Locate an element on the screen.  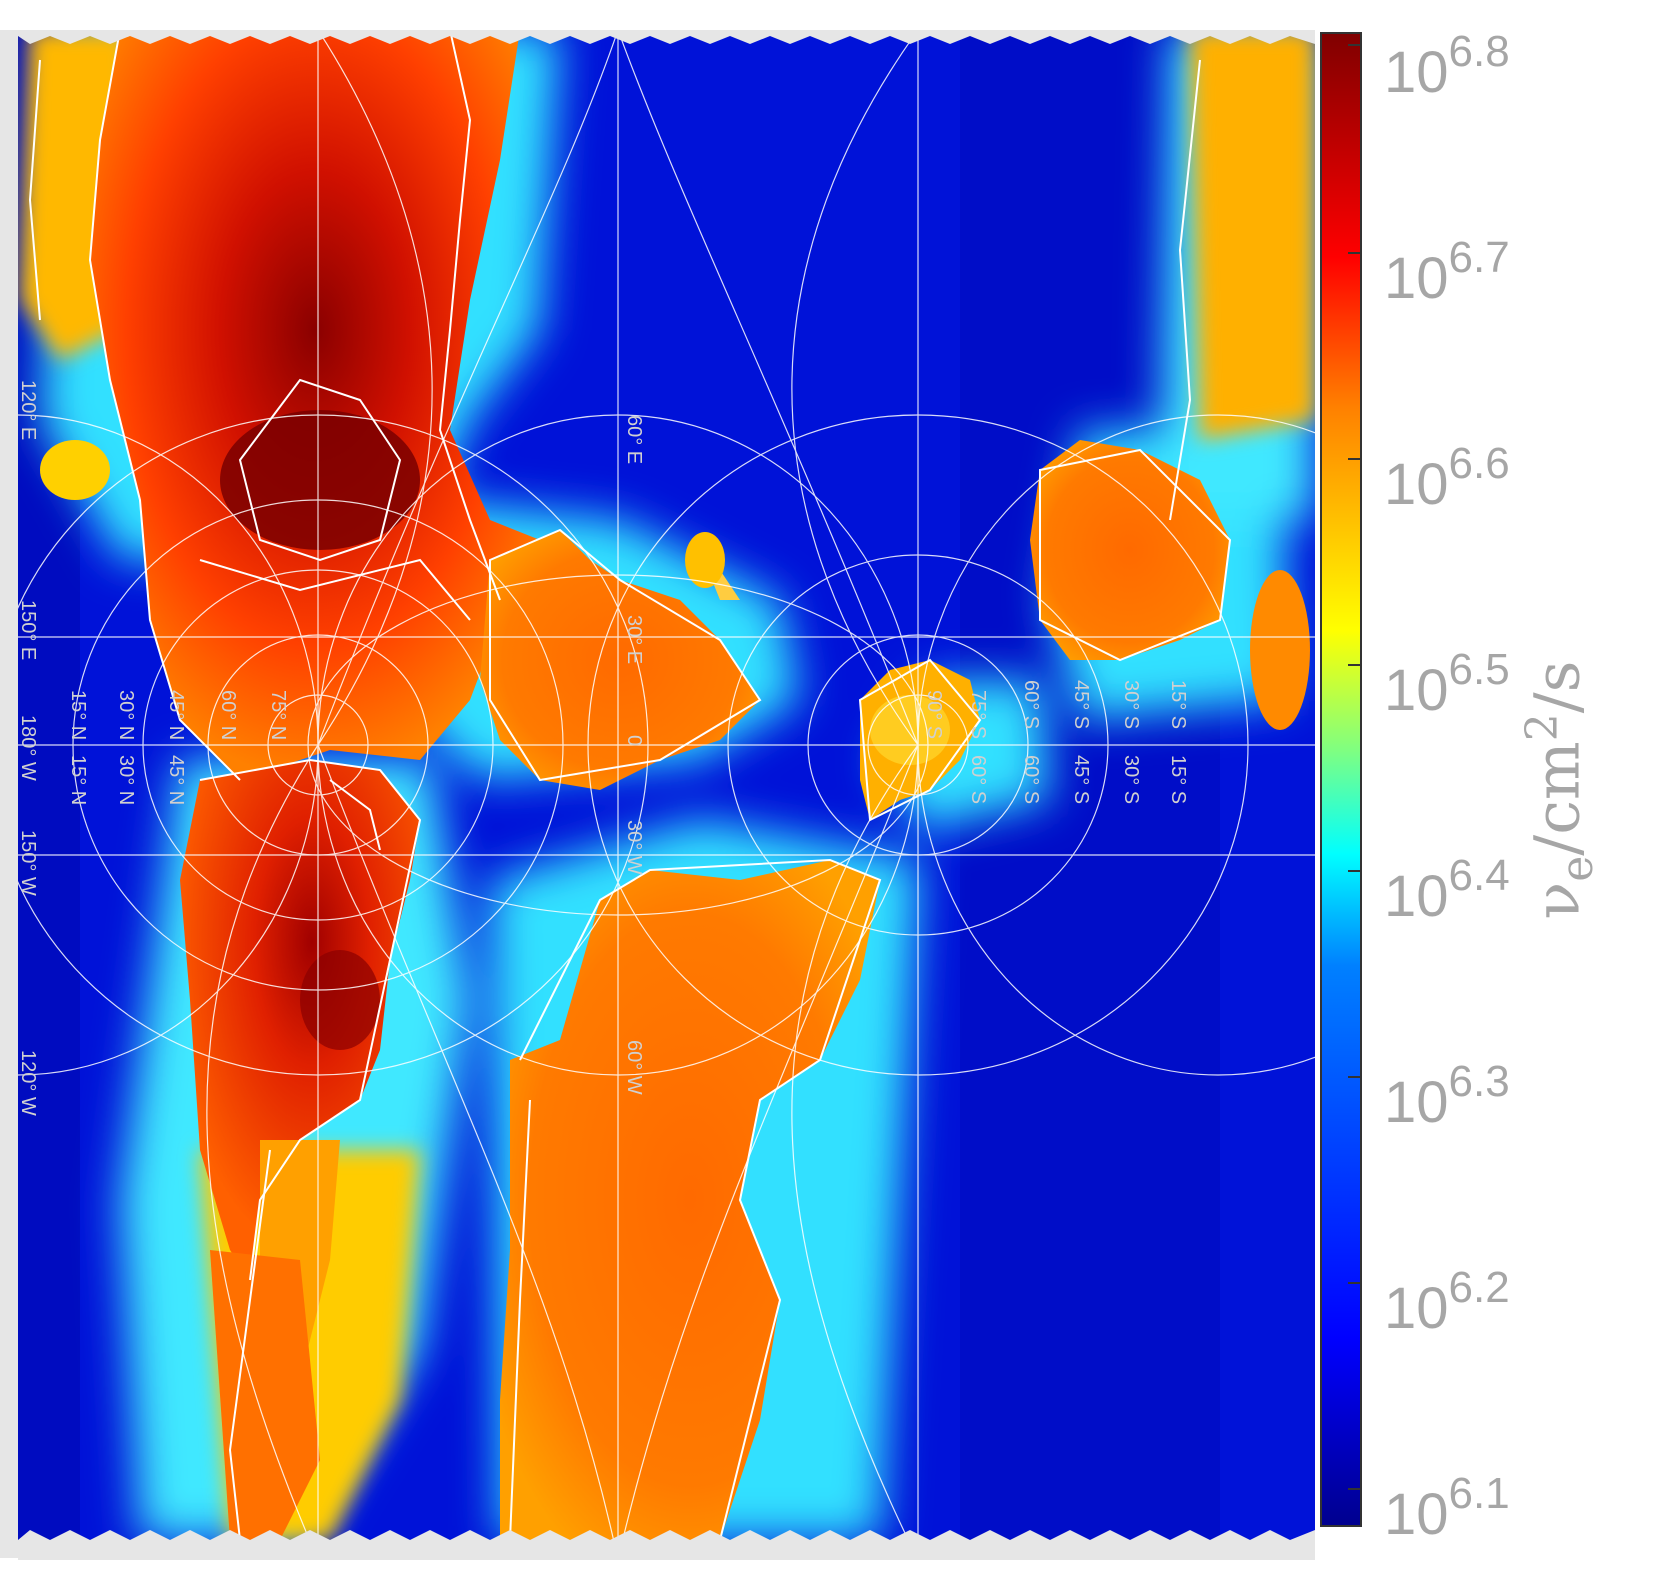
colorbar-label: νe/cm2/s is located at coordinates (1560, 790).